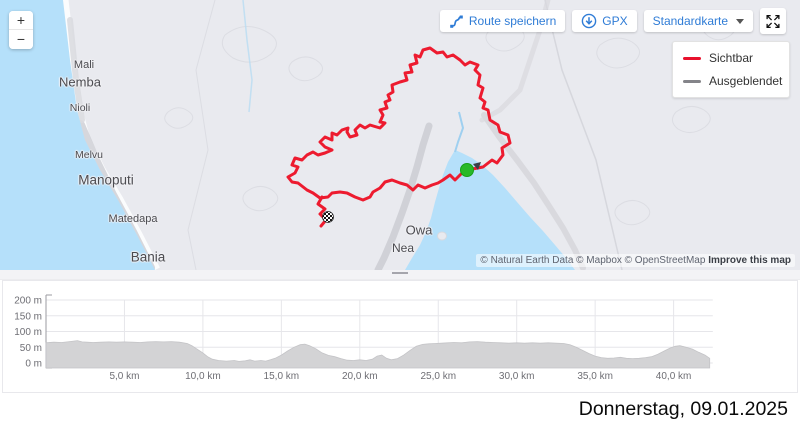 This screenshot has height=432, width=800. What do you see at coordinates (517, 376) in the screenshot?
I see `svg-text: 30,0 km` at bounding box center [517, 376].